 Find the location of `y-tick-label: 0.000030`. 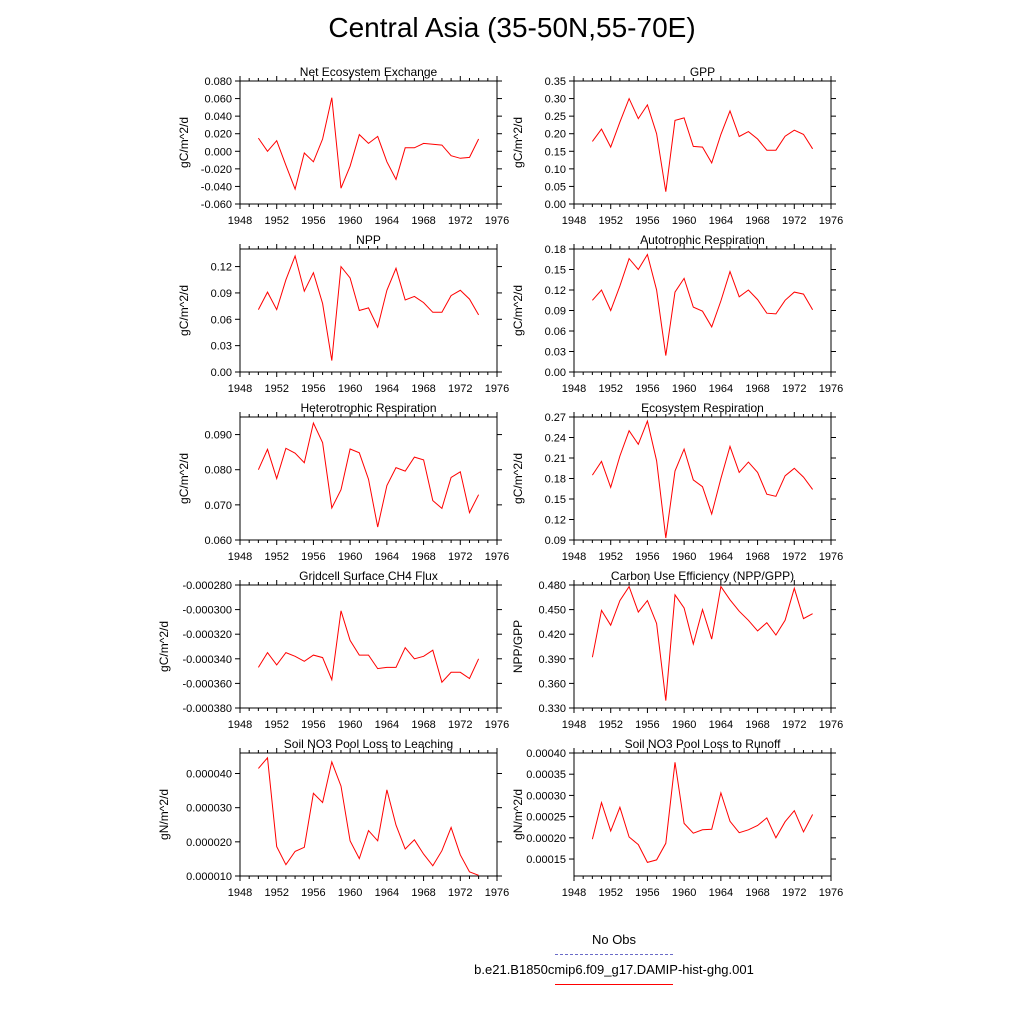

y-tick-label: 0.000030 is located at coordinates (209, 809).